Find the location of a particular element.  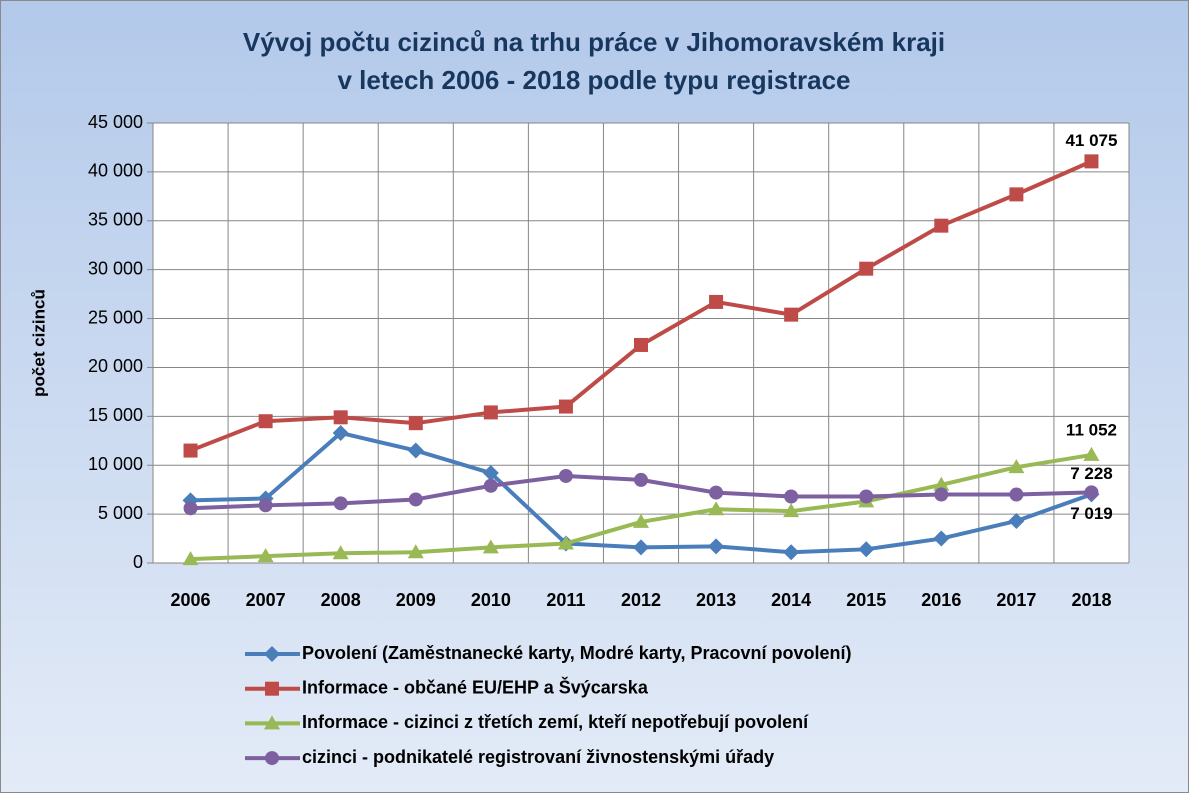

x-tick-label: 2011 is located at coordinates (565, 600).